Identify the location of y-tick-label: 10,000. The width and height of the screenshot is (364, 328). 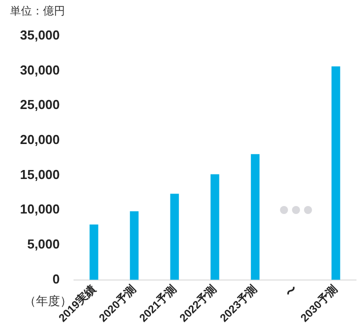
(40, 209).